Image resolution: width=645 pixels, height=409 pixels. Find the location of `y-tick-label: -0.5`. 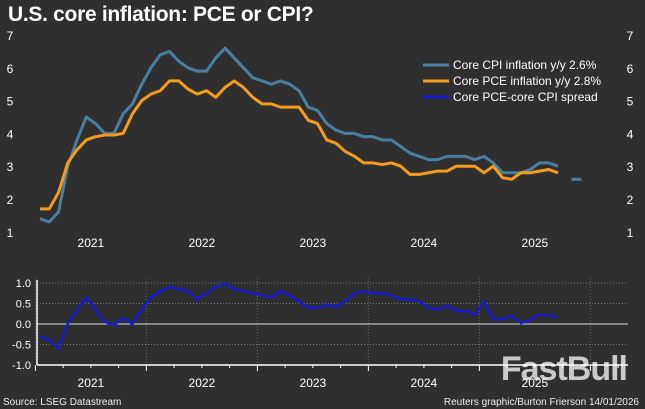

y-tick-label: -0.5 is located at coordinates (21, 346).